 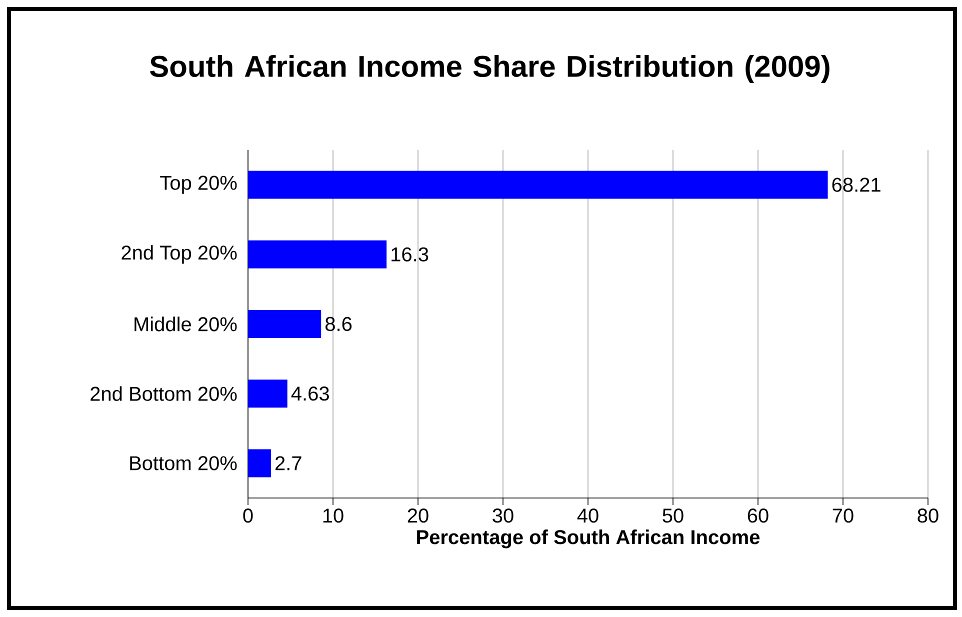 What do you see at coordinates (758, 515) in the screenshot?
I see `x-tick-label: 60` at bounding box center [758, 515].